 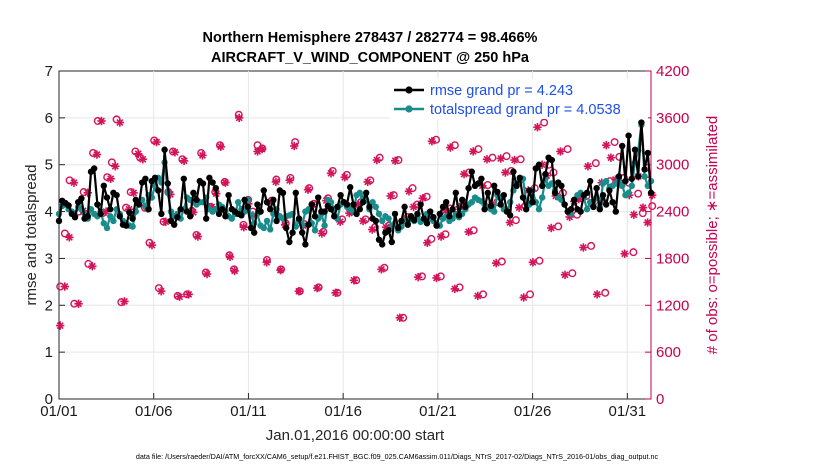 I want to click on legend-box, so click(x=519, y=99).